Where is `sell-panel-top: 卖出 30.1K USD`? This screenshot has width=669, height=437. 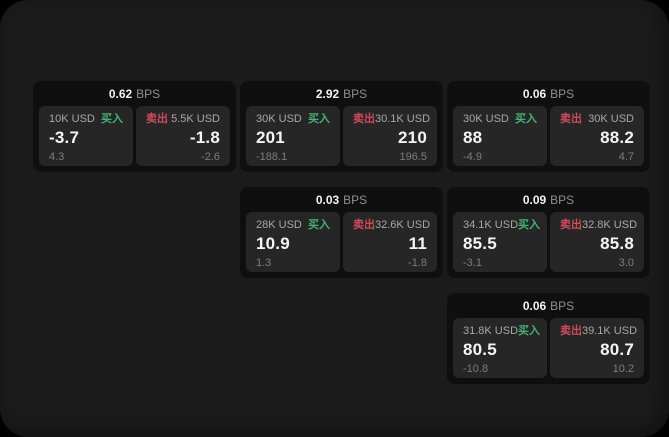 sell-panel-top: 卖出 30.1K USD is located at coordinates (392, 119).